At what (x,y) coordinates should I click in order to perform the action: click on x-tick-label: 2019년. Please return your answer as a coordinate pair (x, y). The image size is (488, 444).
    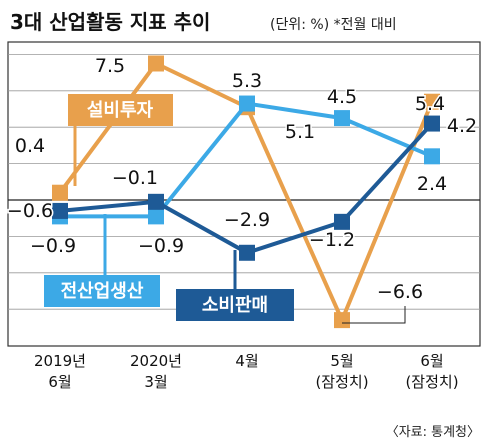
    Looking at the image, I should click on (60, 361).